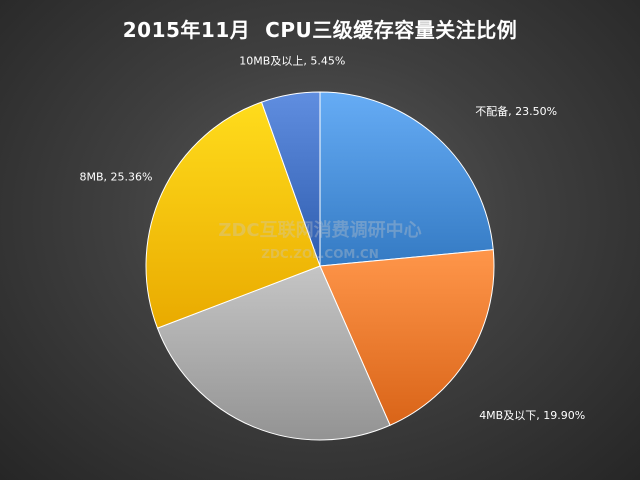 This screenshot has width=640, height=480. Describe the element at coordinates (320, 30) in the screenshot. I see `chart-title: 2015年11月 CPU三级缓存容量关注比例` at that location.